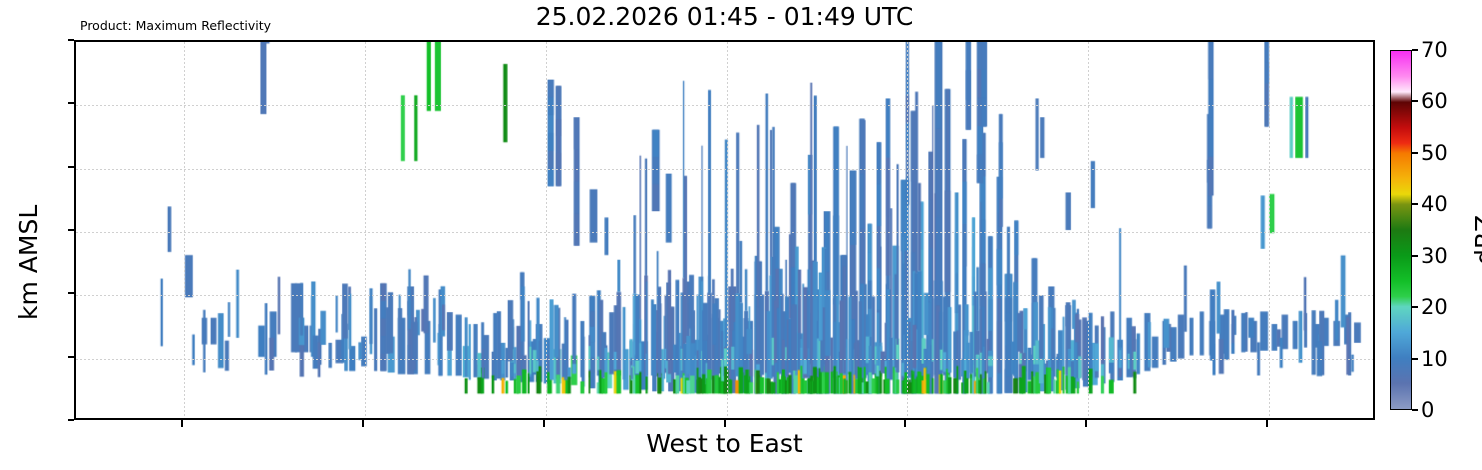 Image resolution: width=1482 pixels, height=470 pixels. Describe the element at coordinates (176, 25) in the screenshot. I see `product-label: Product: Maximum Reflectivity` at that location.